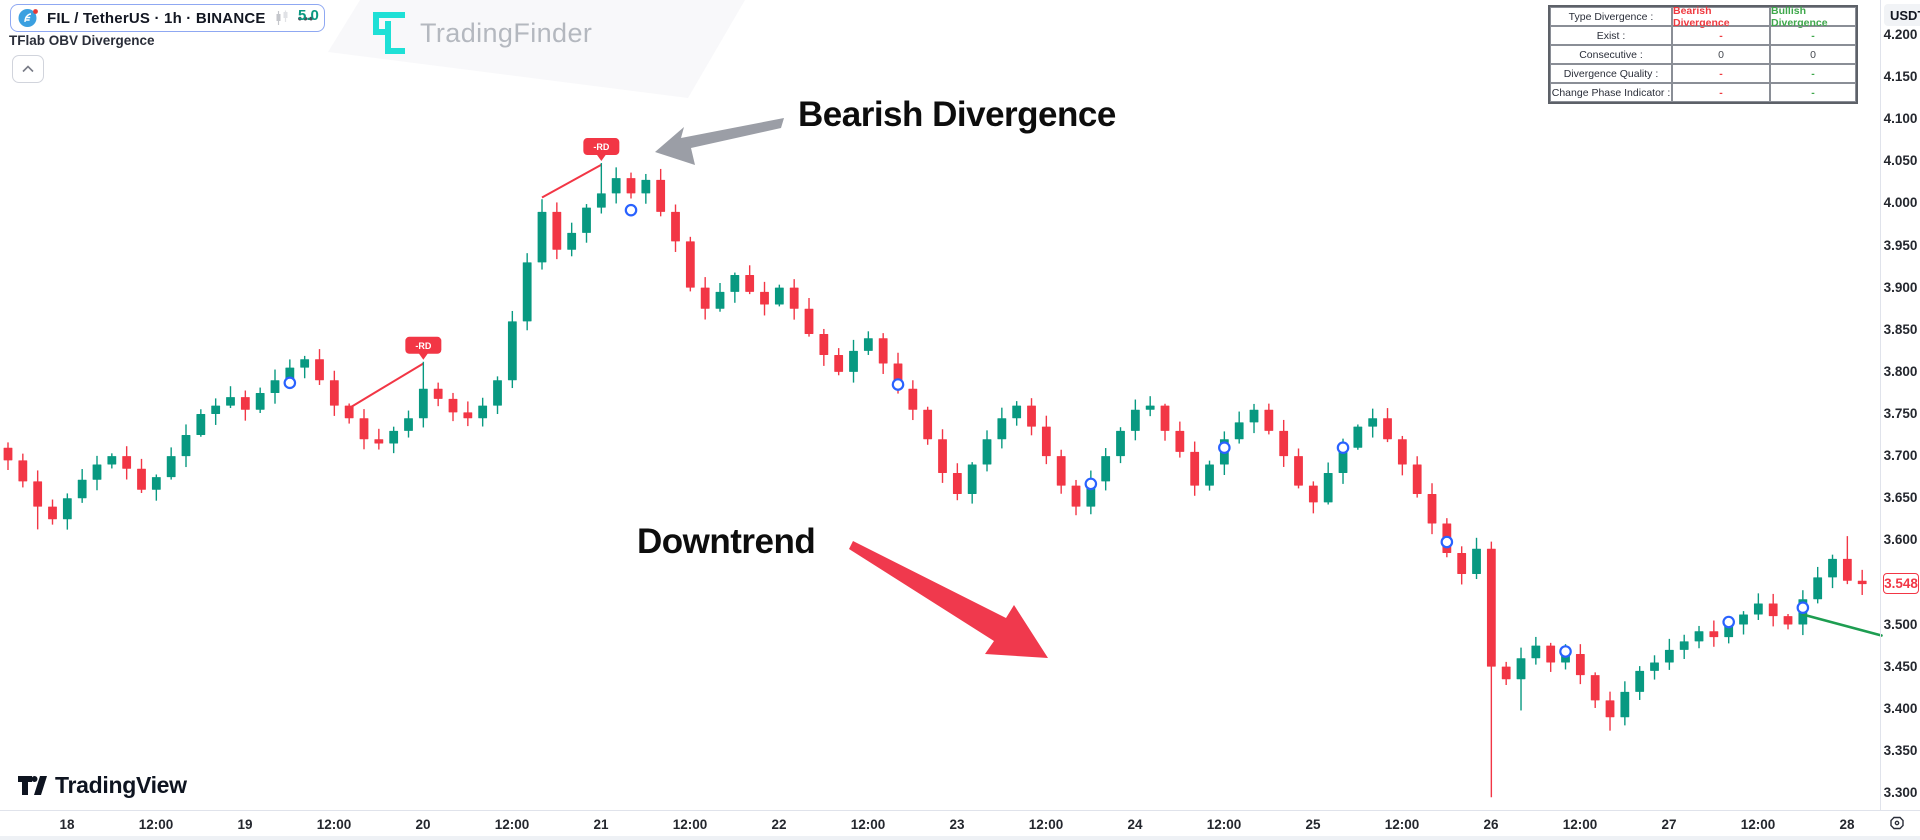  I want to click on time-tick-label: 25, so click(1313, 824).